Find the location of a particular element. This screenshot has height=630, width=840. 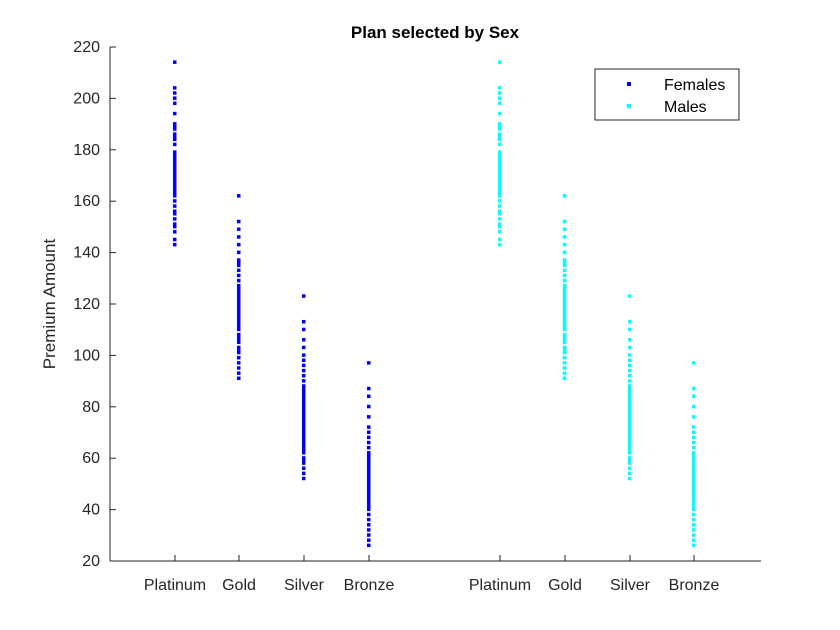

legend-label-females: Females is located at coordinates (694, 85).